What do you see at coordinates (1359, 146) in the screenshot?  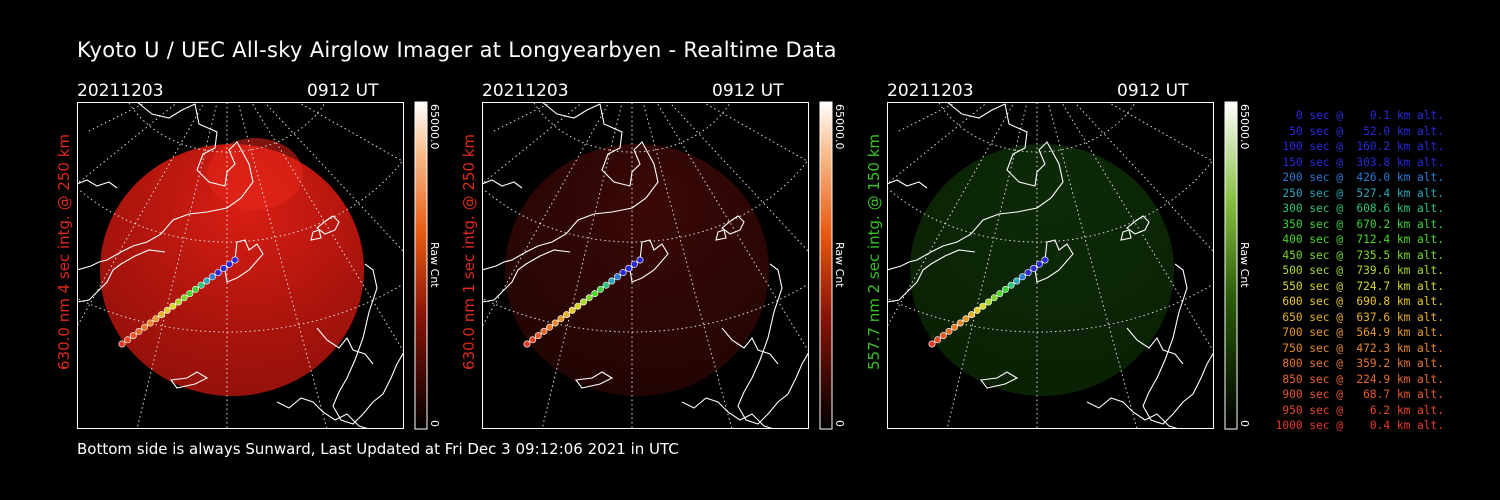 I see `legend-entry: 100 sec @ 160.2 km alt.` at bounding box center [1359, 146].